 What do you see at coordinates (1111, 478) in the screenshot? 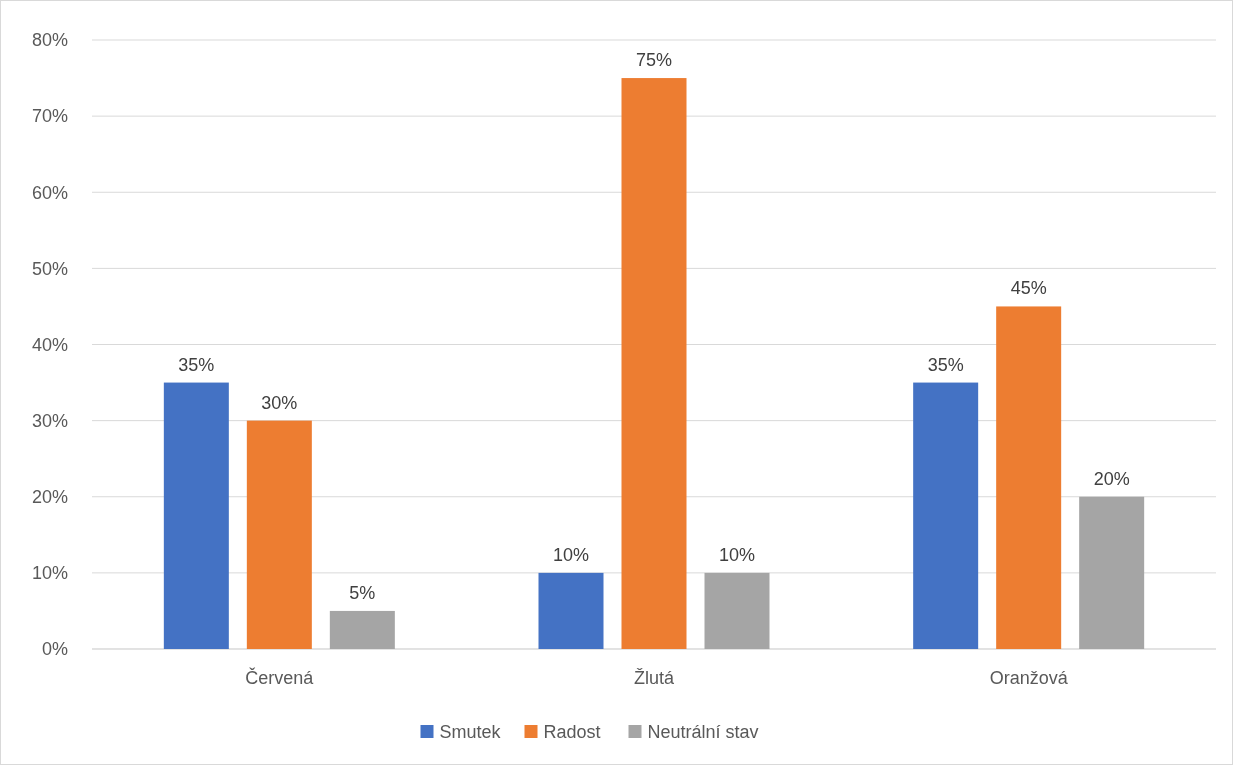
I see `data-label: 20%` at bounding box center [1111, 478].